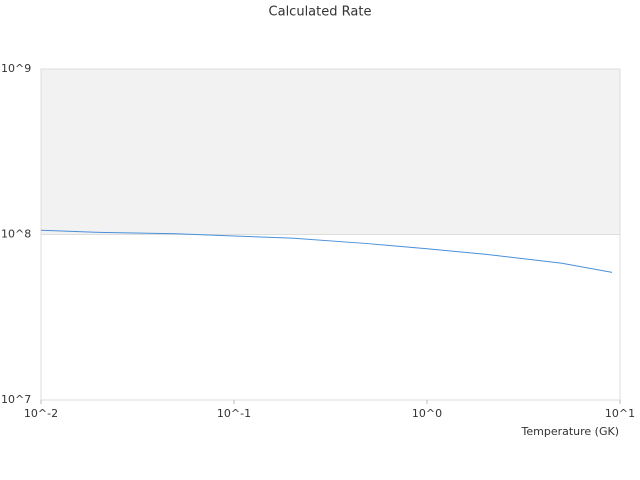  What do you see at coordinates (570, 431) in the screenshot?
I see `x-axis-label: Temperature (GK)` at bounding box center [570, 431].